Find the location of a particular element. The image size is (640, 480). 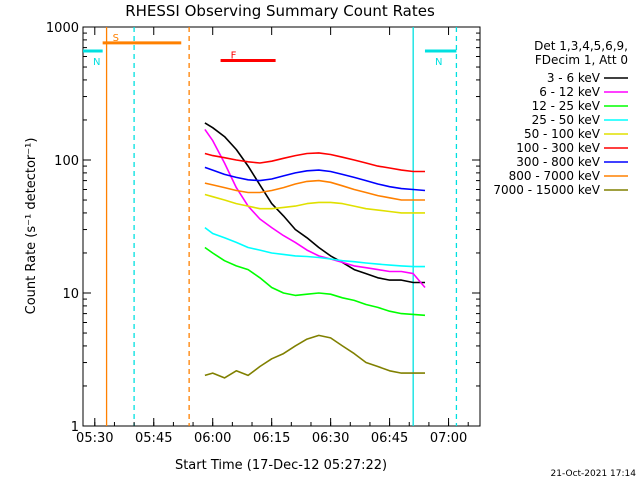

flag-label-0: S is located at coordinates (116, 38).